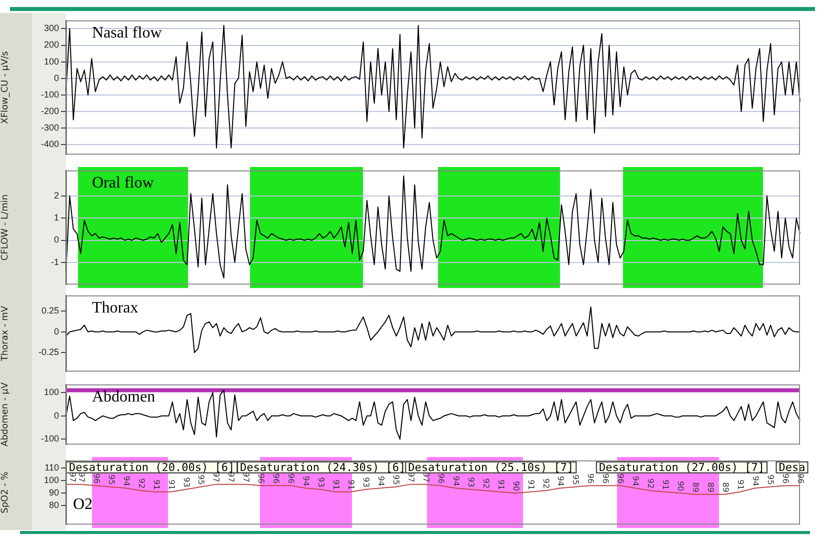 The width and height of the screenshot is (831, 543). I want to click on y-axis-title: SpO2 - %, so click(5, 492).